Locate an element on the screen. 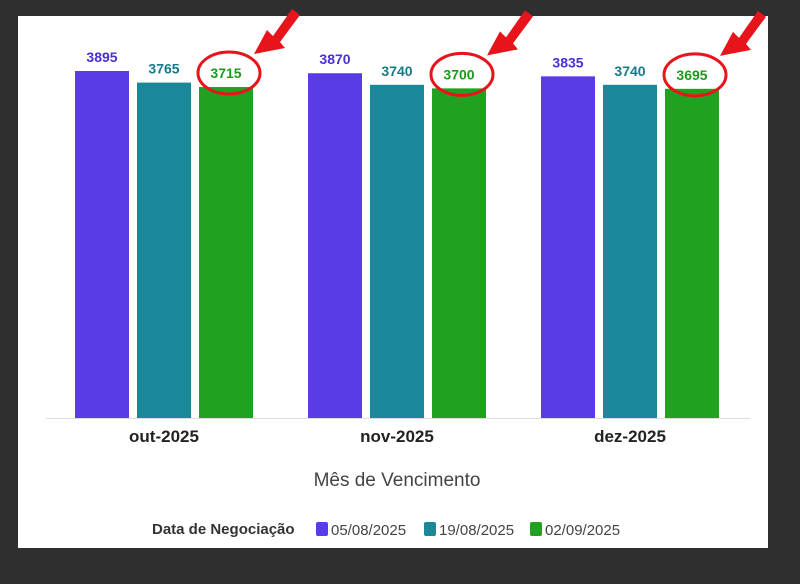 This screenshot has height=584, width=800. x-axis-title: Mês de Vencimento is located at coordinates (397, 480).